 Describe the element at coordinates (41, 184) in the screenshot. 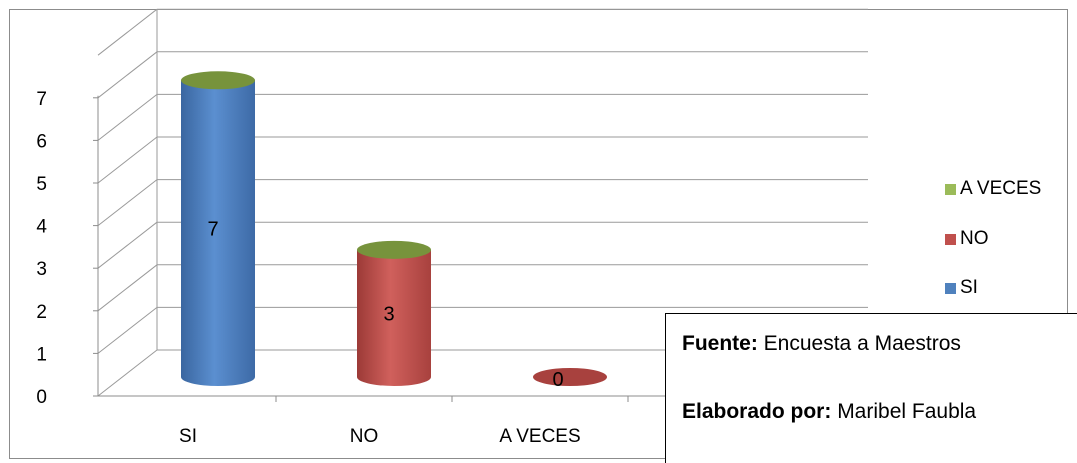

I see `y-tick-label: 5` at that location.